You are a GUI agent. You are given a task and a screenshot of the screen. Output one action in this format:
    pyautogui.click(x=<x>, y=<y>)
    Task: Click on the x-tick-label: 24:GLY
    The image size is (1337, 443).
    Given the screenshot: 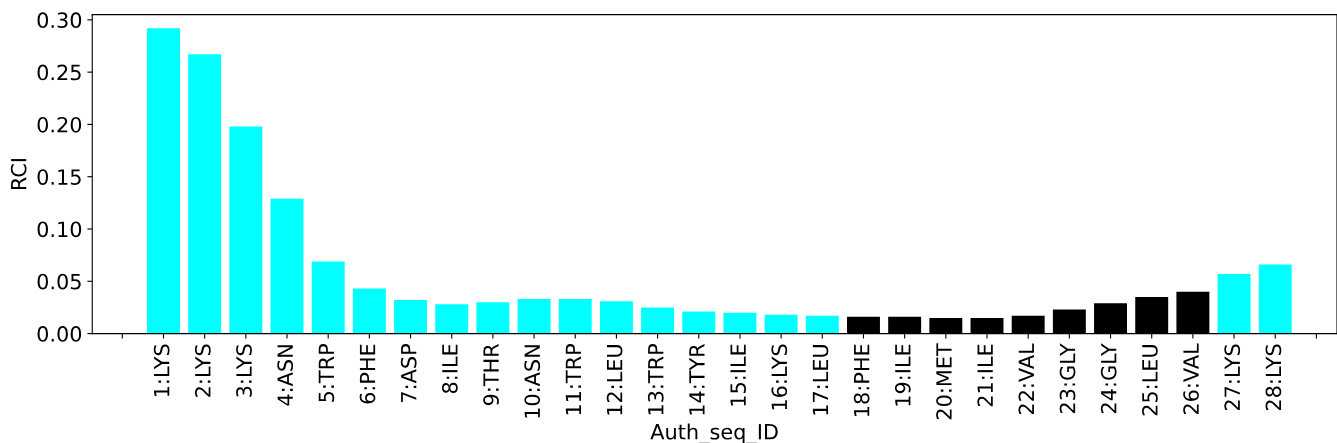 What is the action you would take?
    pyautogui.click(x=1108, y=378)
    